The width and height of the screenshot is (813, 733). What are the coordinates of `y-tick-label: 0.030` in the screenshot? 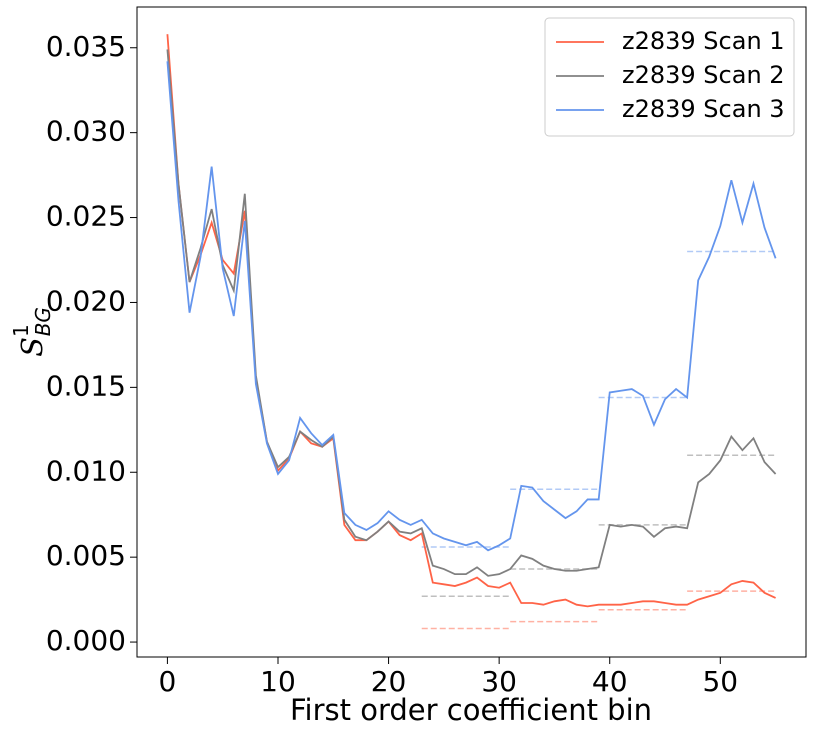 It's located at (86, 131).